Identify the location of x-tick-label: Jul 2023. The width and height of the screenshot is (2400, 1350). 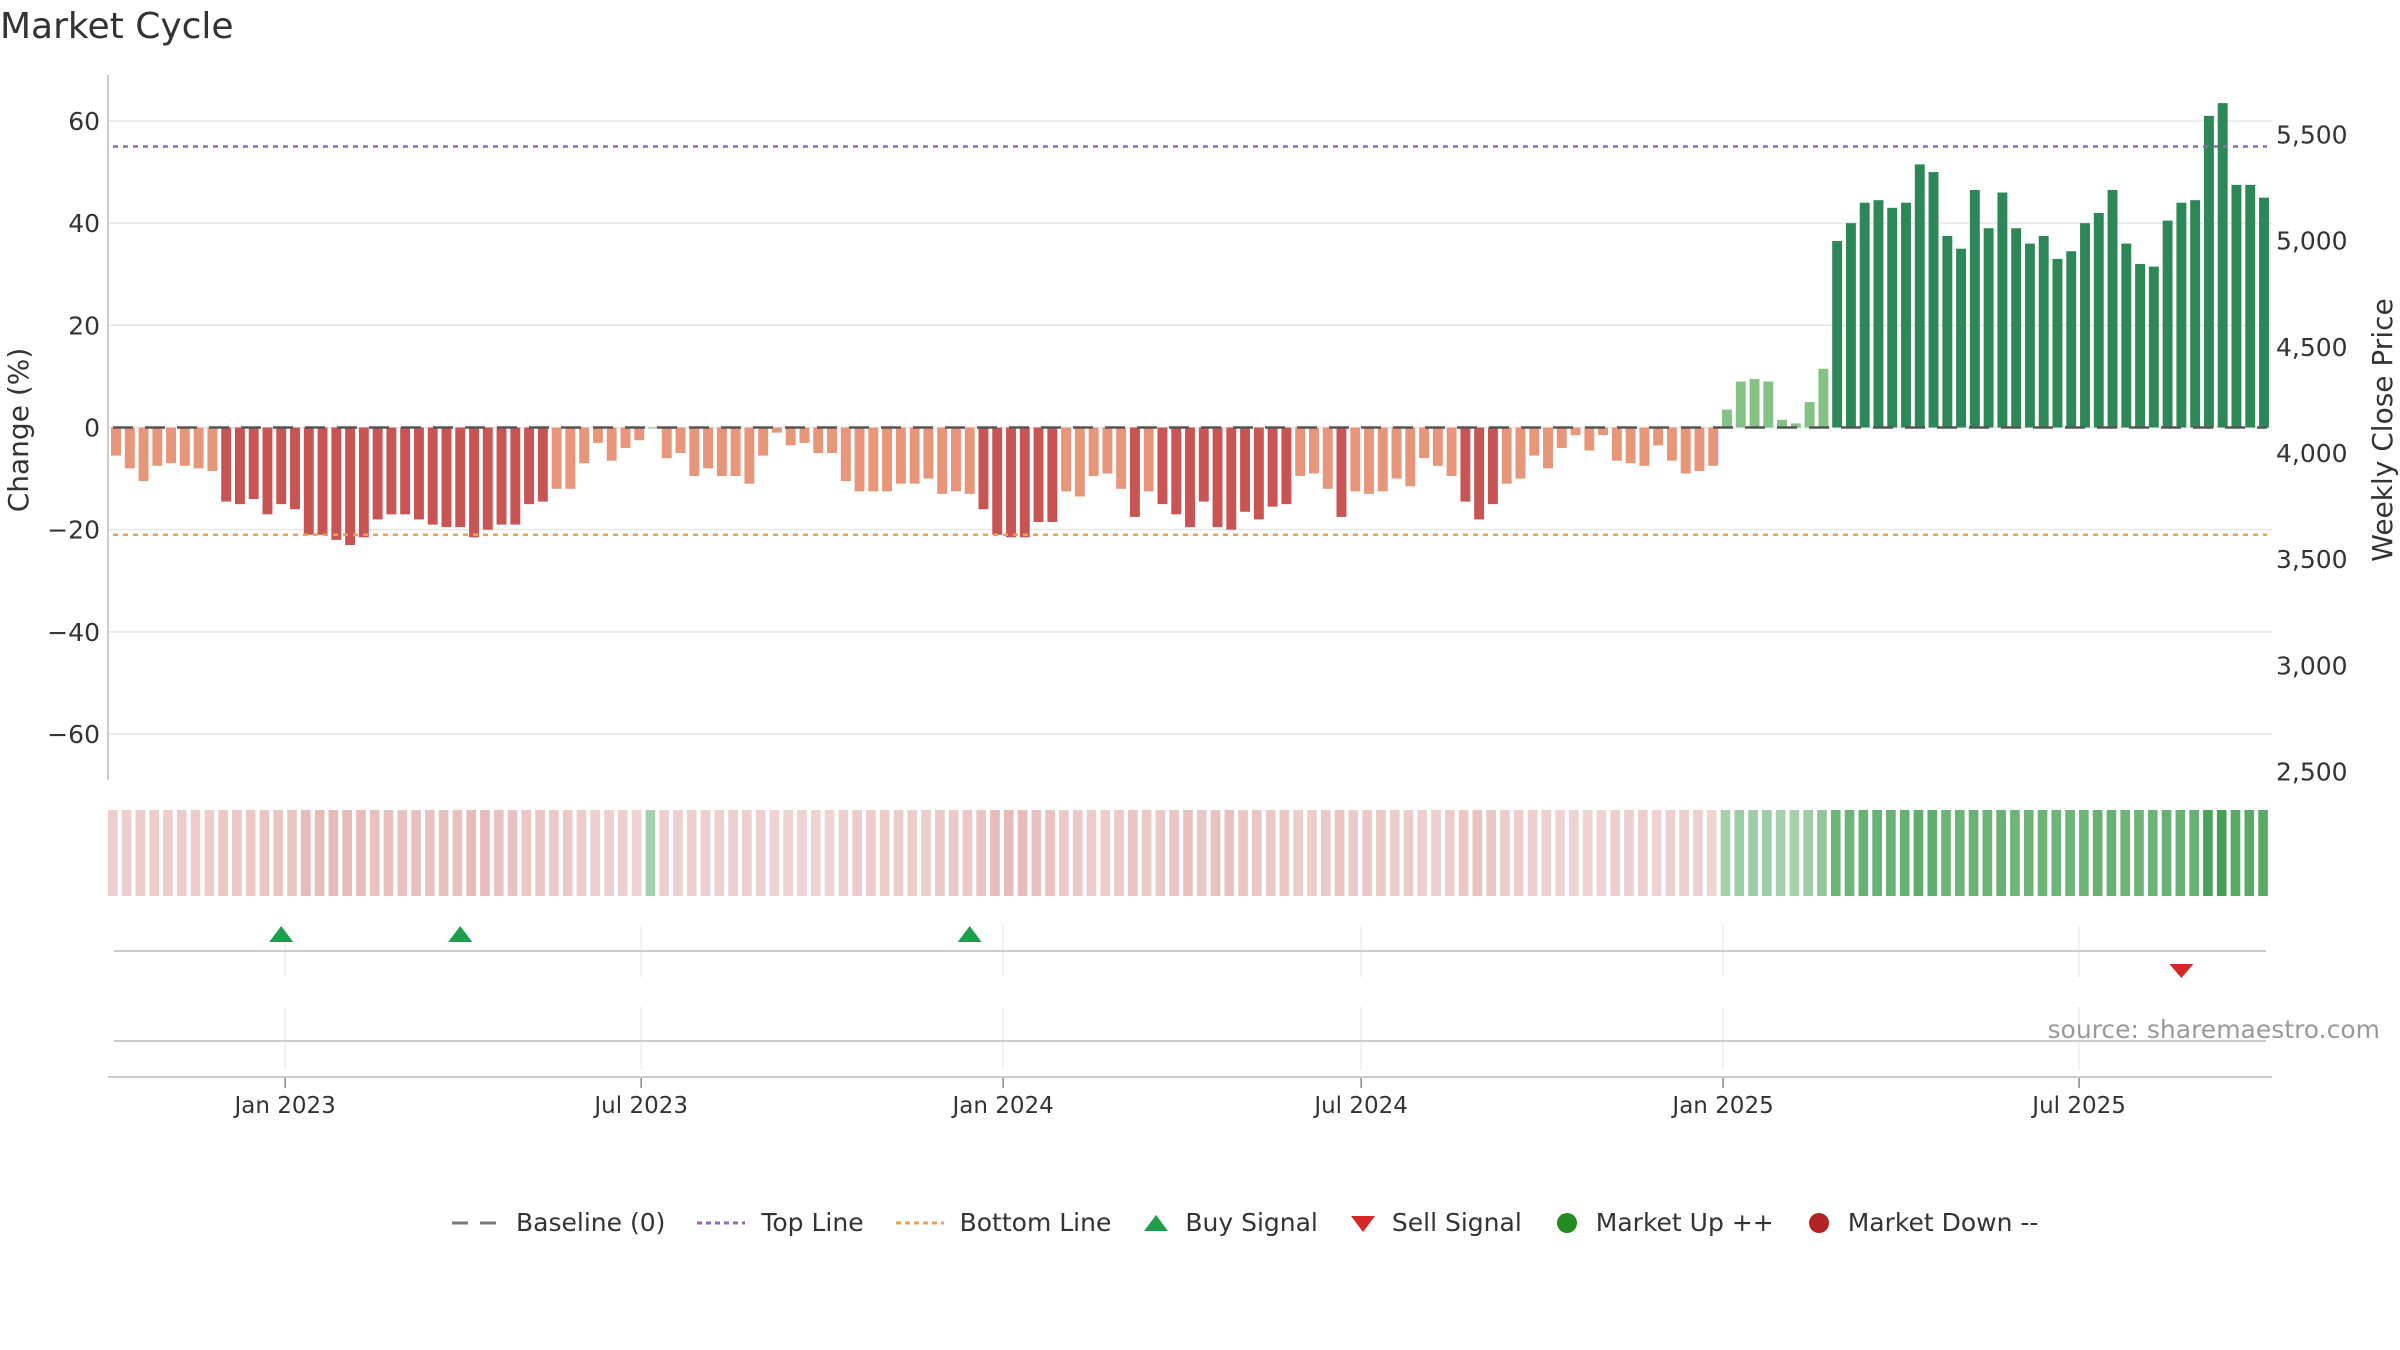
(640, 1106).